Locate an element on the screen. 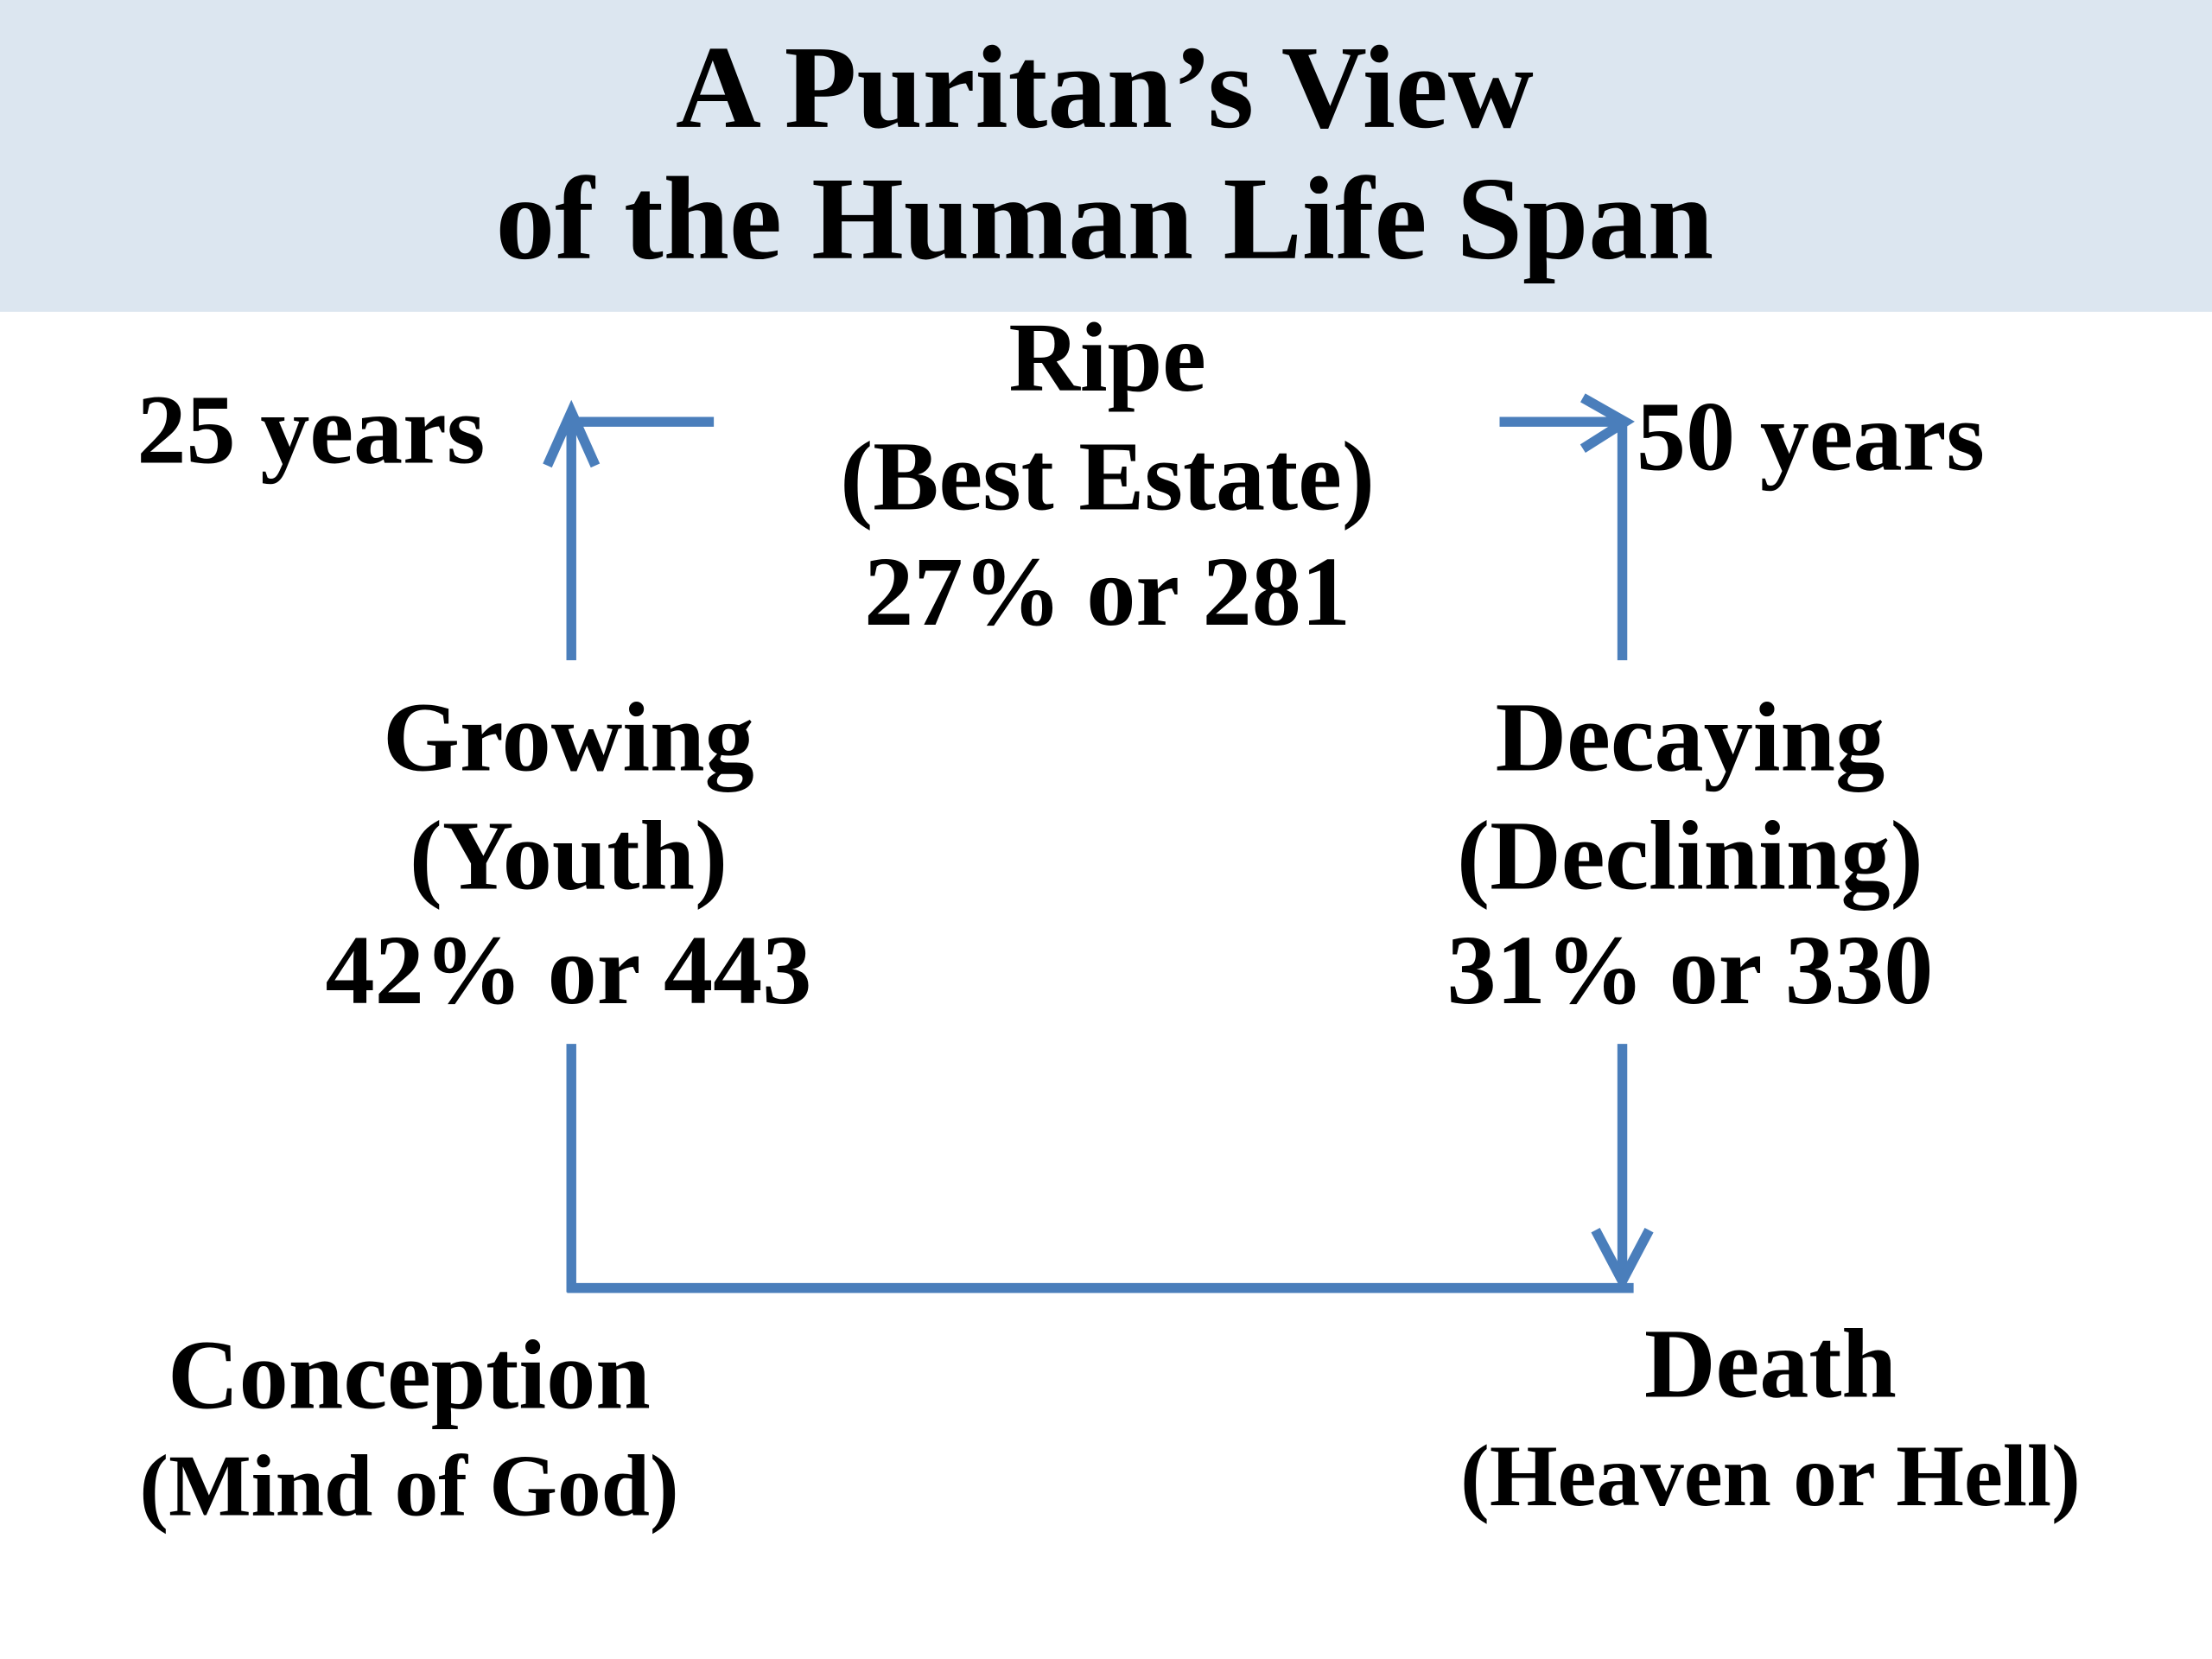 This screenshot has width=2212, height=1659. death-label: Death is located at coordinates (1770, 1363).